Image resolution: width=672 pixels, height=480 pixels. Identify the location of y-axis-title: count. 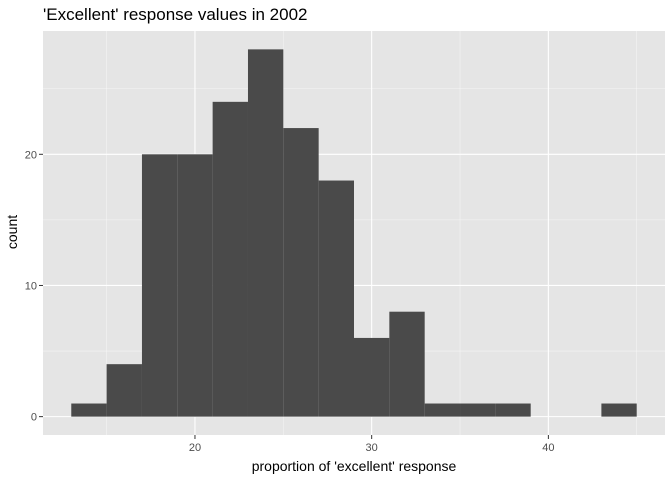
(12, 232).